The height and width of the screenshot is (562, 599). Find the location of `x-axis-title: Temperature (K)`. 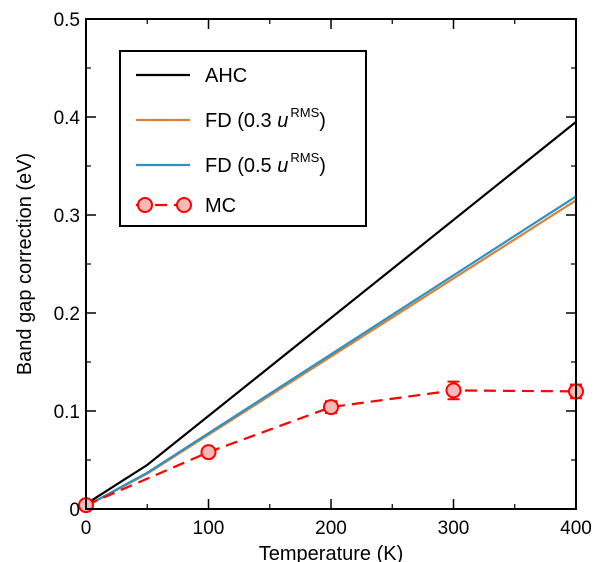

x-axis-title: Temperature (K) is located at coordinates (331, 552).